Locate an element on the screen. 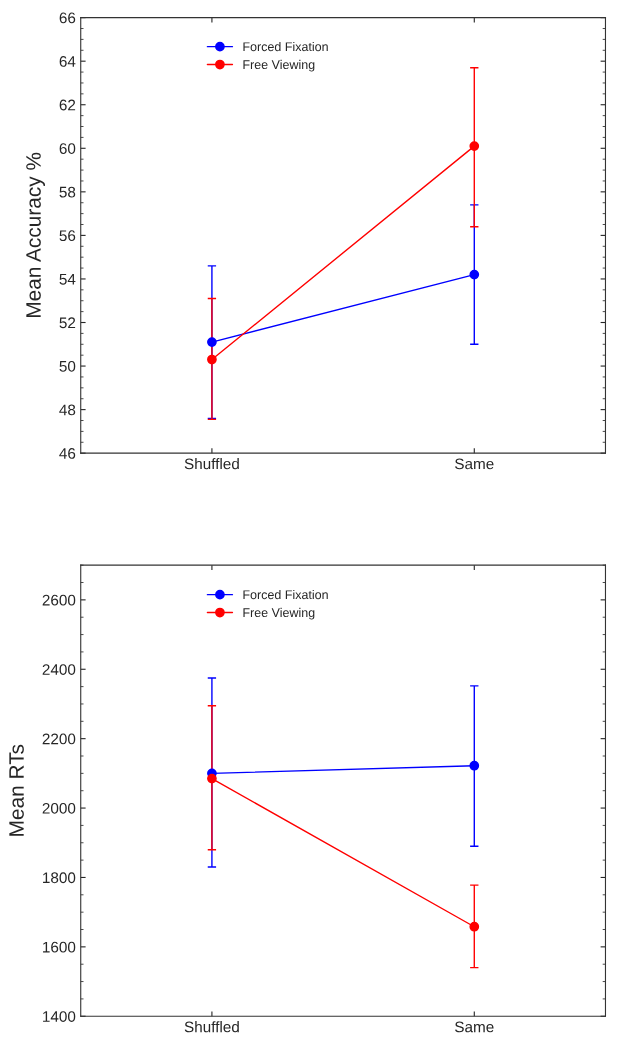 Image resolution: width=621 pixels, height=1037 pixels. y-tick-label: 46 is located at coordinates (67, 453).